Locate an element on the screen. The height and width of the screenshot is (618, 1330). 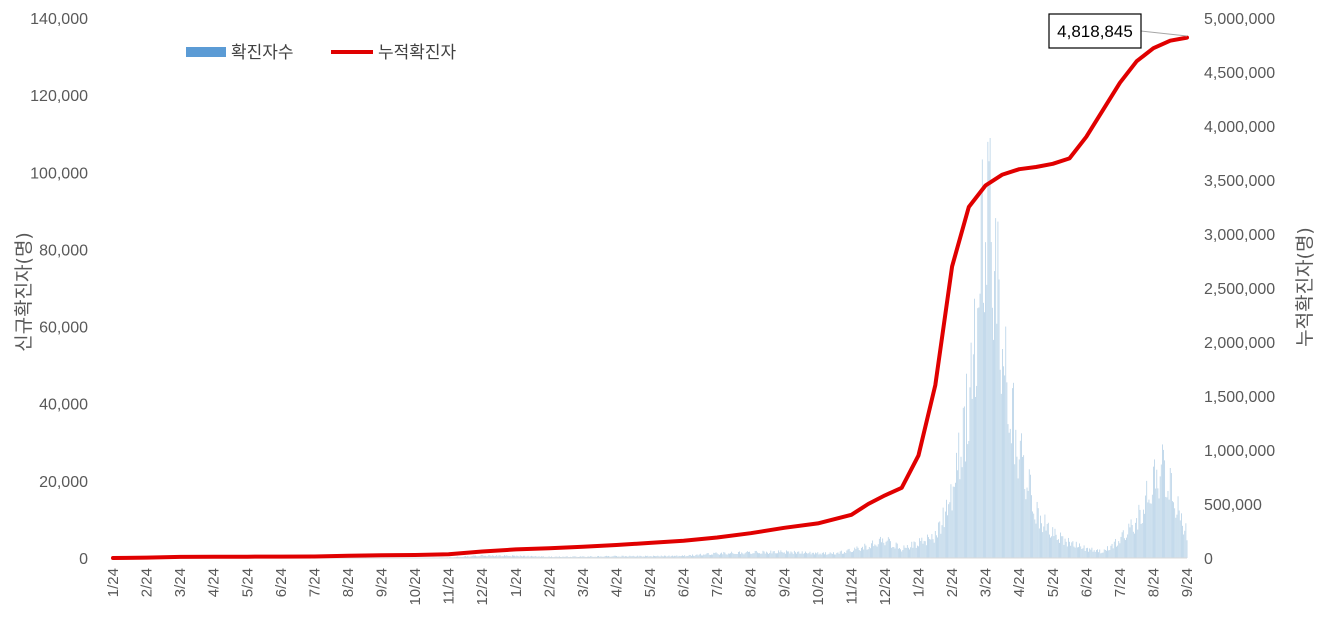
x-tick-label: 12/24 is located at coordinates (482, 587).